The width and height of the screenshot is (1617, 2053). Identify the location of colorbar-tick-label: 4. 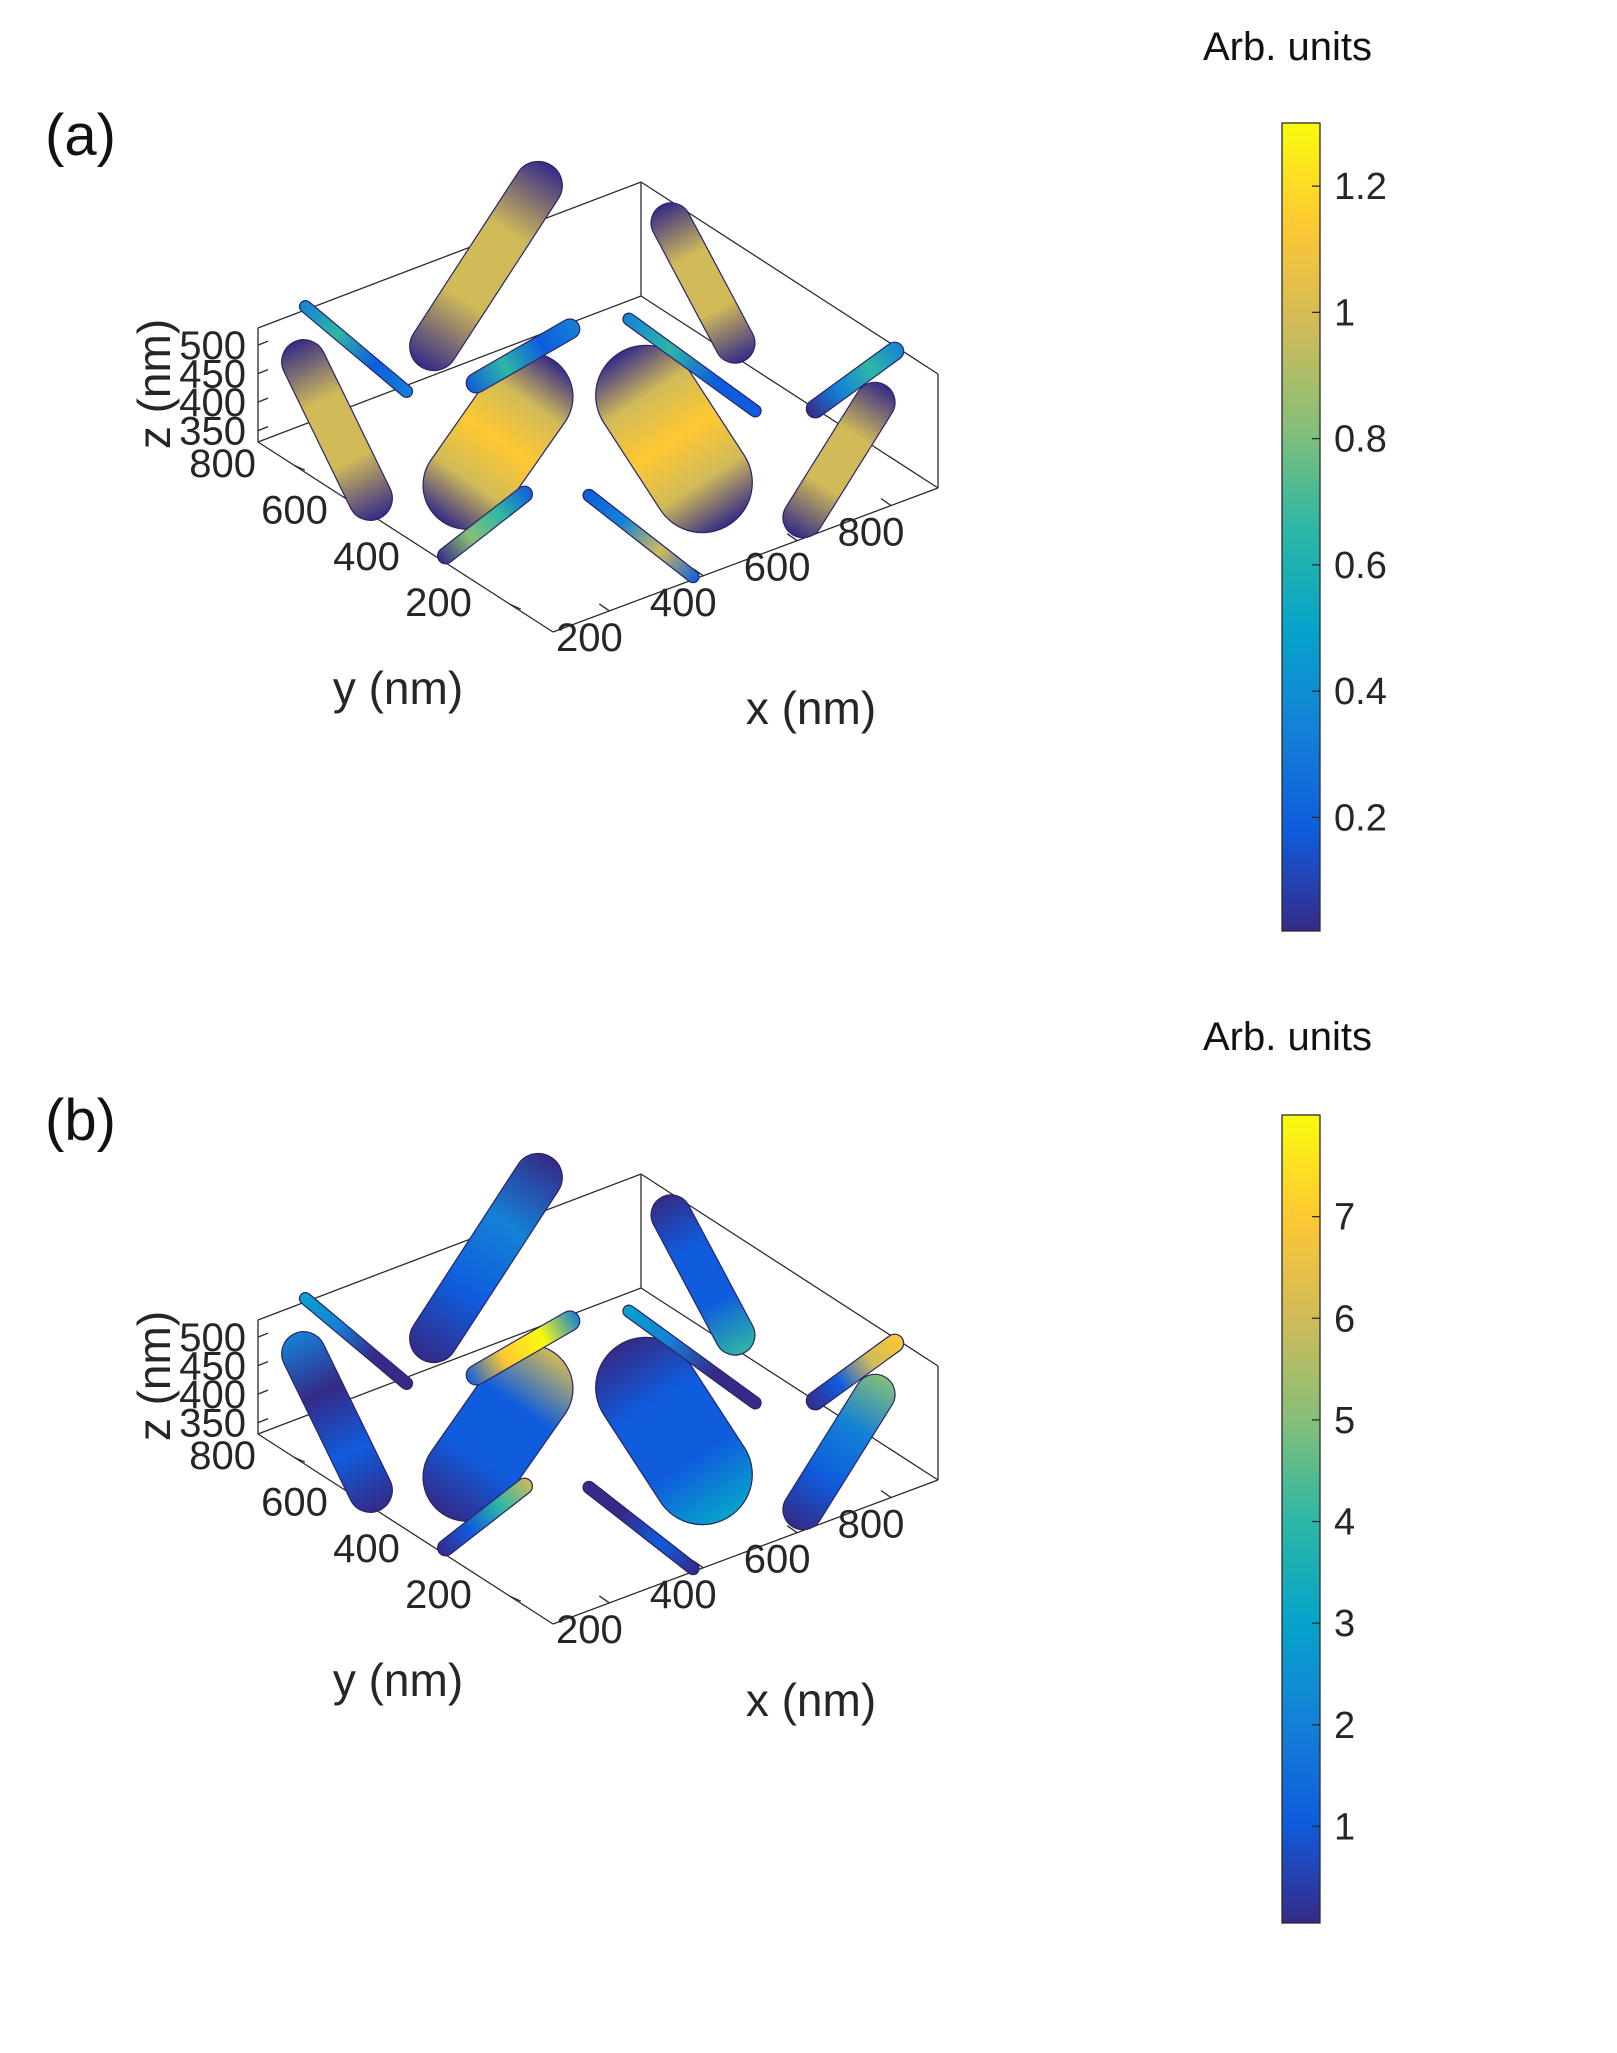
(1344, 1523).